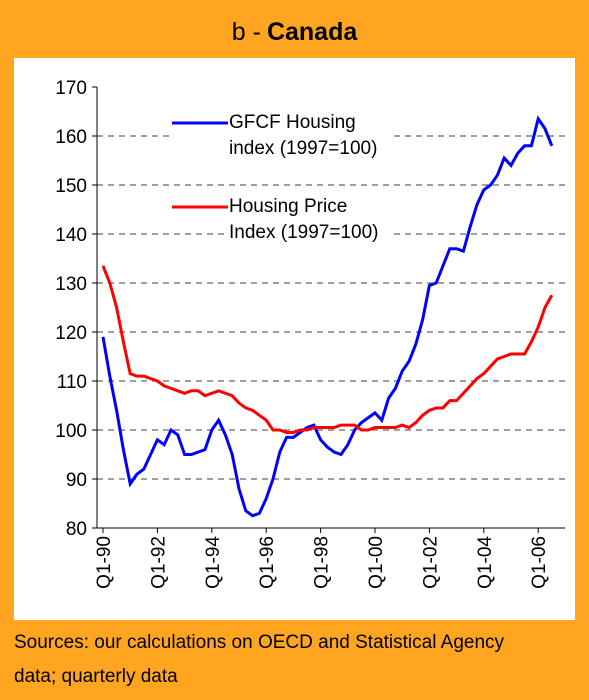 The height and width of the screenshot is (700, 589). What do you see at coordinates (322, 562) in the screenshot?
I see `x-tick-label: Q1-98` at bounding box center [322, 562].